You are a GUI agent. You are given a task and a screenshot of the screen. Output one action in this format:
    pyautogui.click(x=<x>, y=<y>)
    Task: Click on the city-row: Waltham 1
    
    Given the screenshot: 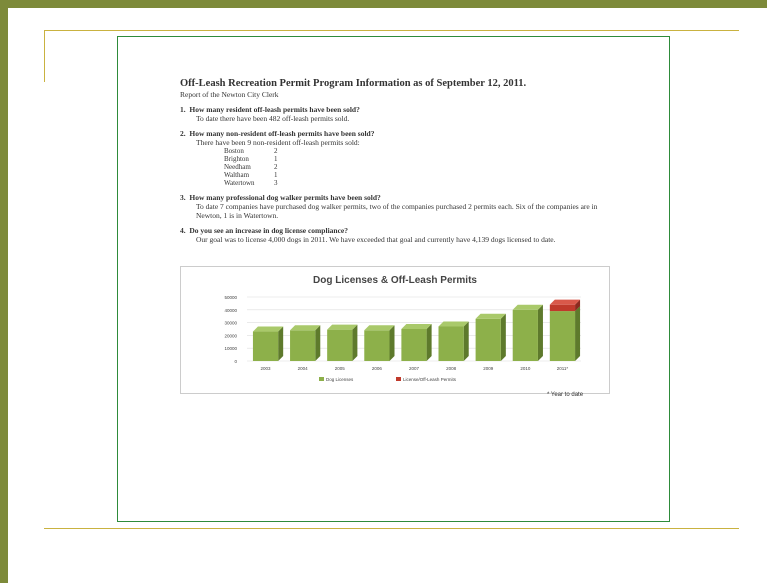 What is the action you would take?
    pyautogui.click(x=417, y=175)
    